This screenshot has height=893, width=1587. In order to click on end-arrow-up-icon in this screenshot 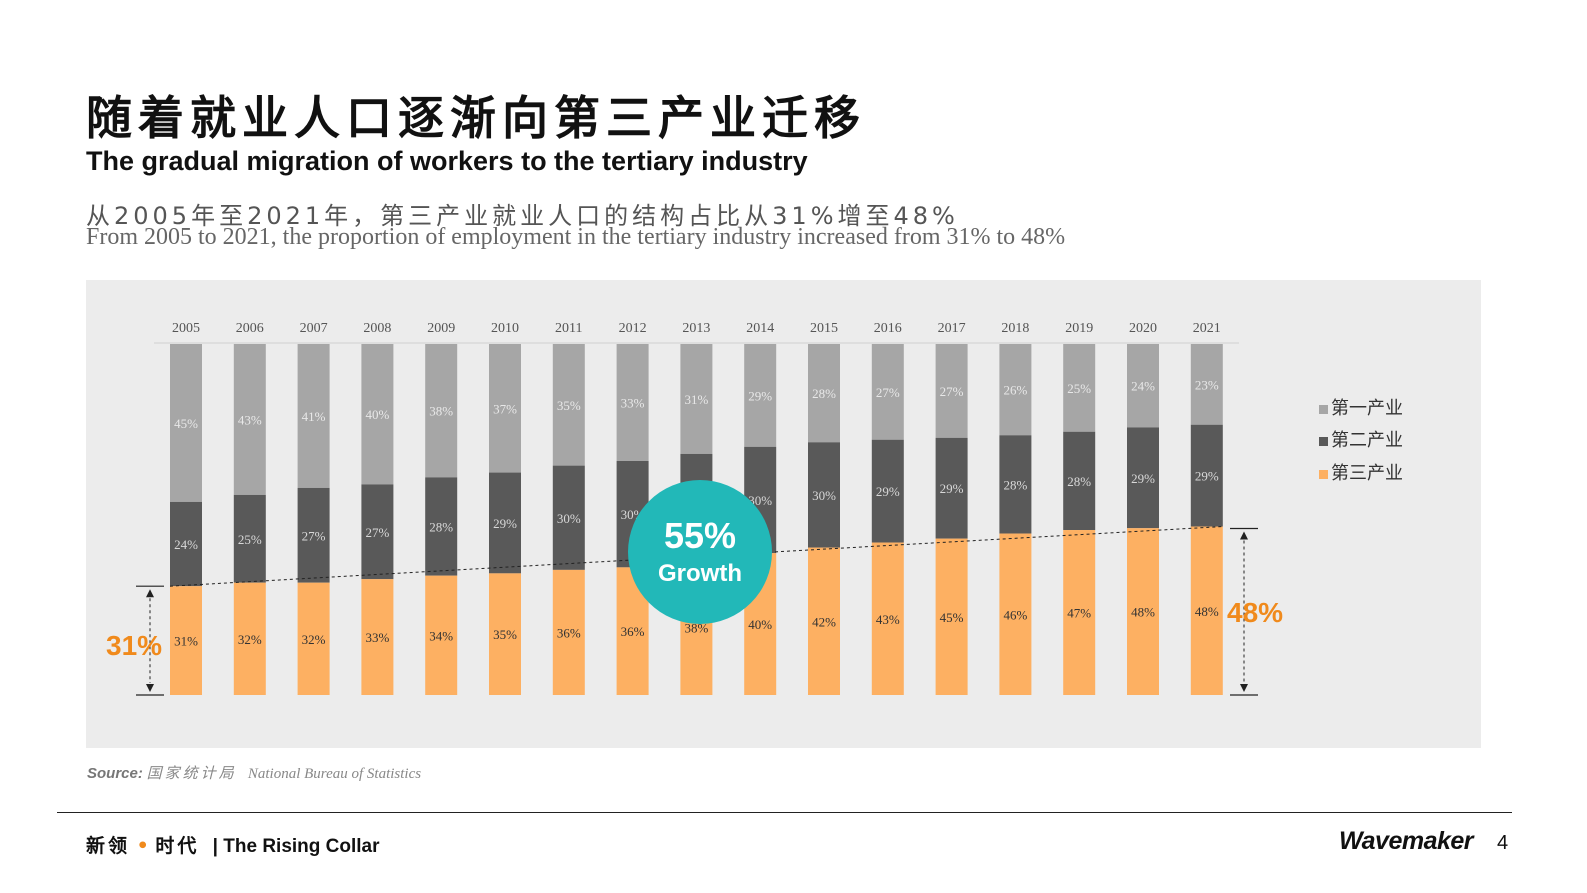, I will do `click(1244, 535)`.